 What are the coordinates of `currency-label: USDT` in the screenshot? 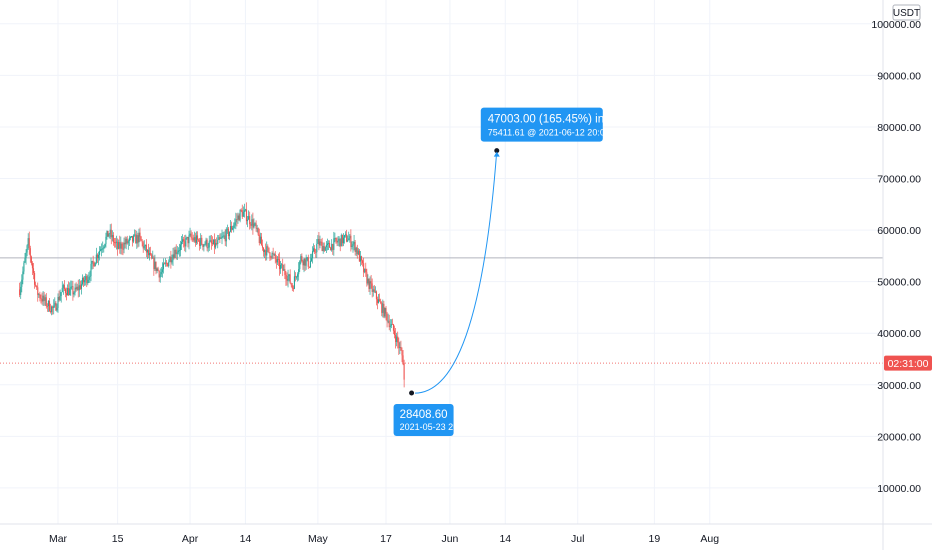 It's located at (906, 13).